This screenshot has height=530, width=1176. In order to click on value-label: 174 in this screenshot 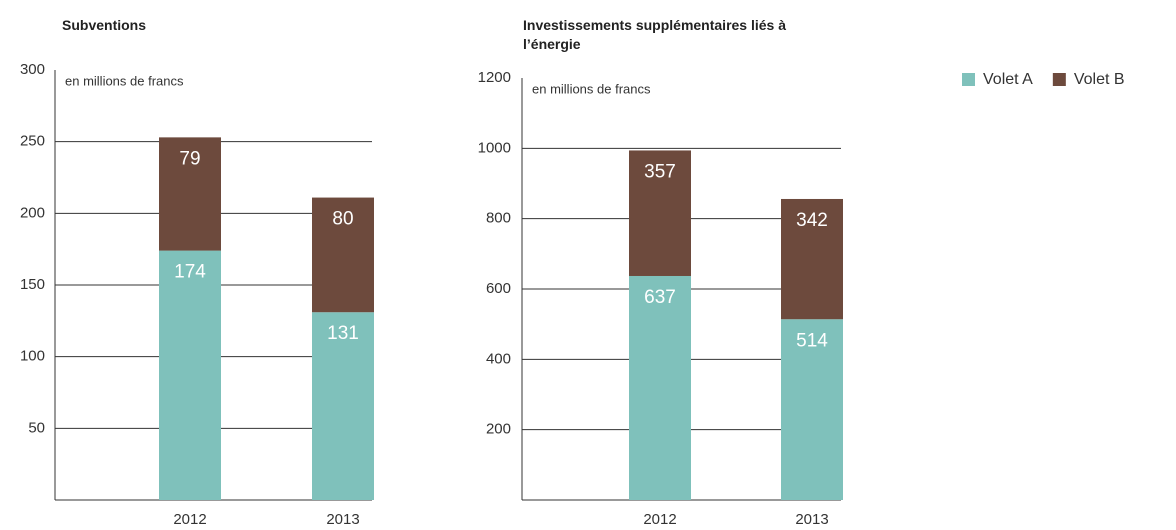, I will do `click(190, 272)`.